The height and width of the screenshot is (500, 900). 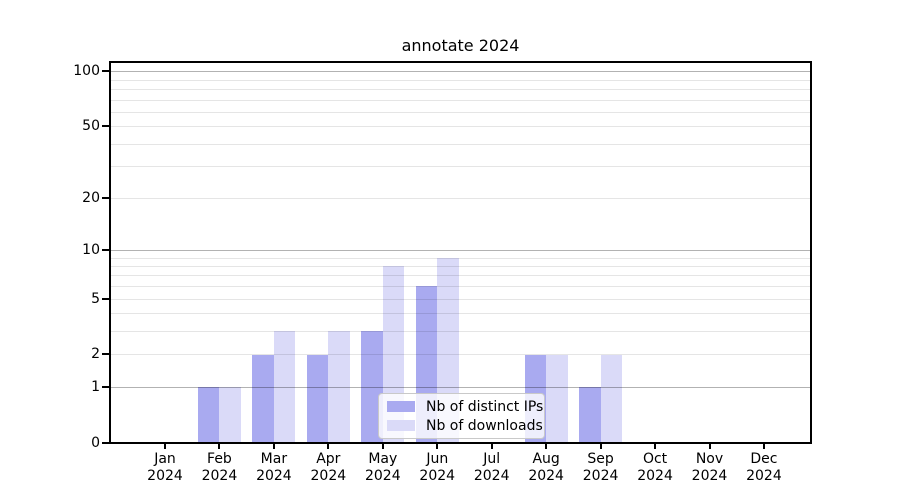 What do you see at coordinates (219, 467) in the screenshot?
I see `x-tick-label-feb: Feb 2024` at bounding box center [219, 467].